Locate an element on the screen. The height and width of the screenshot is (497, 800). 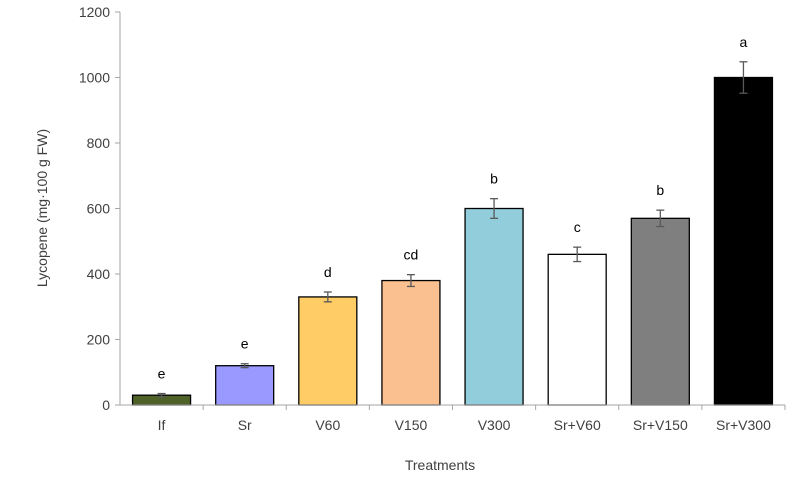
y-axis: 0 200 400 600 800 1000 1200 is located at coordinates (100, 208).